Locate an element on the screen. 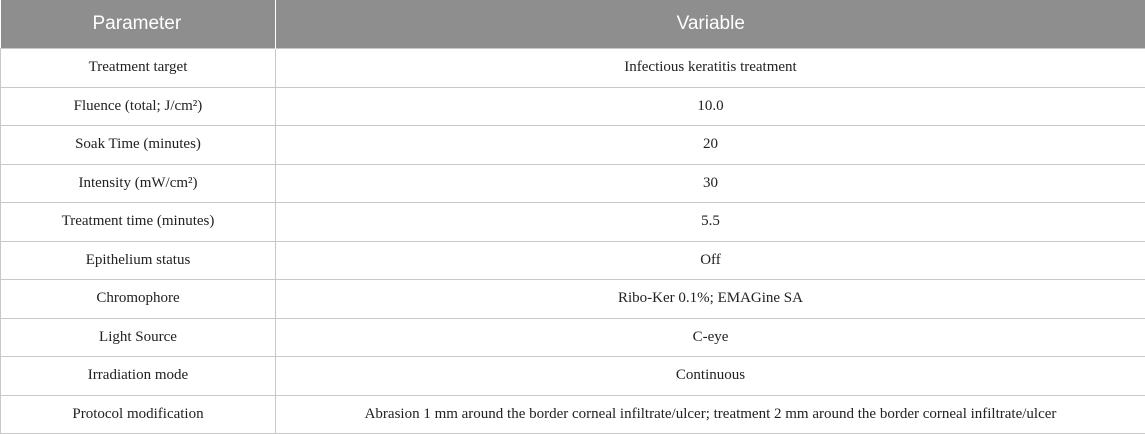 This screenshot has height=434, width=1145. parameter-cell: Soak Time (minutes) is located at coordinates (138, 145).